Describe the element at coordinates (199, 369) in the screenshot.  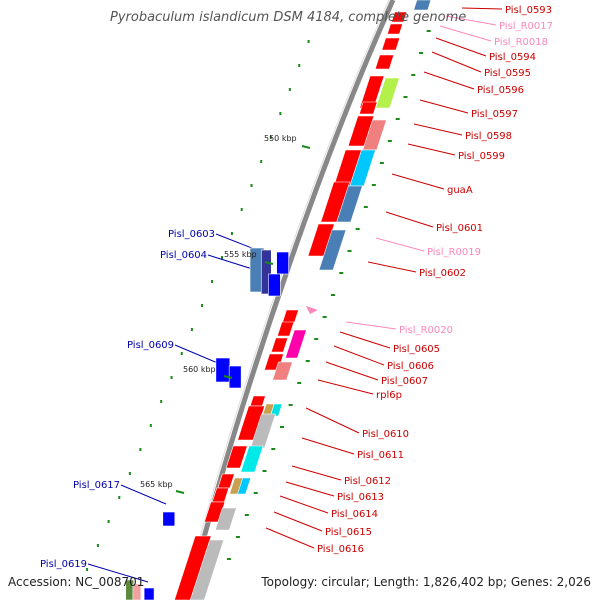
I see `kbp-tick-label: 560 kbp` at that location.